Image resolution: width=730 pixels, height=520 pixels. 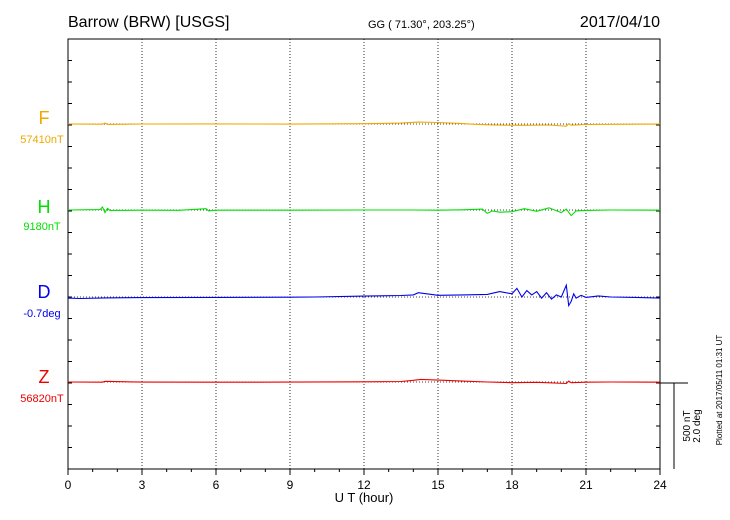 I want to click on x-tick-label: 15, so click(x=438, y=485).